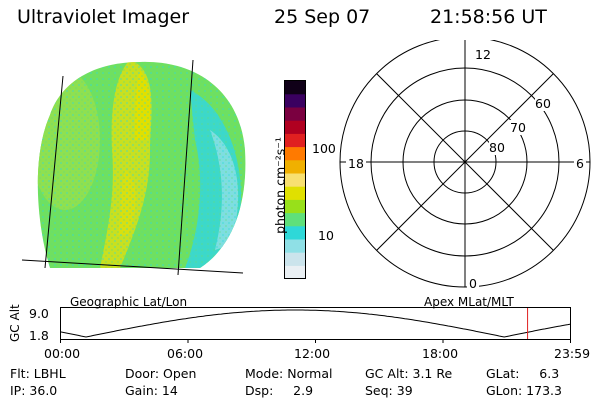 Image resolution: width=600 pixels, height=400 pixels. Describe the element at coordinates (356, 163) in the screenshot. I see `mlt-label-18: 18` at that location.